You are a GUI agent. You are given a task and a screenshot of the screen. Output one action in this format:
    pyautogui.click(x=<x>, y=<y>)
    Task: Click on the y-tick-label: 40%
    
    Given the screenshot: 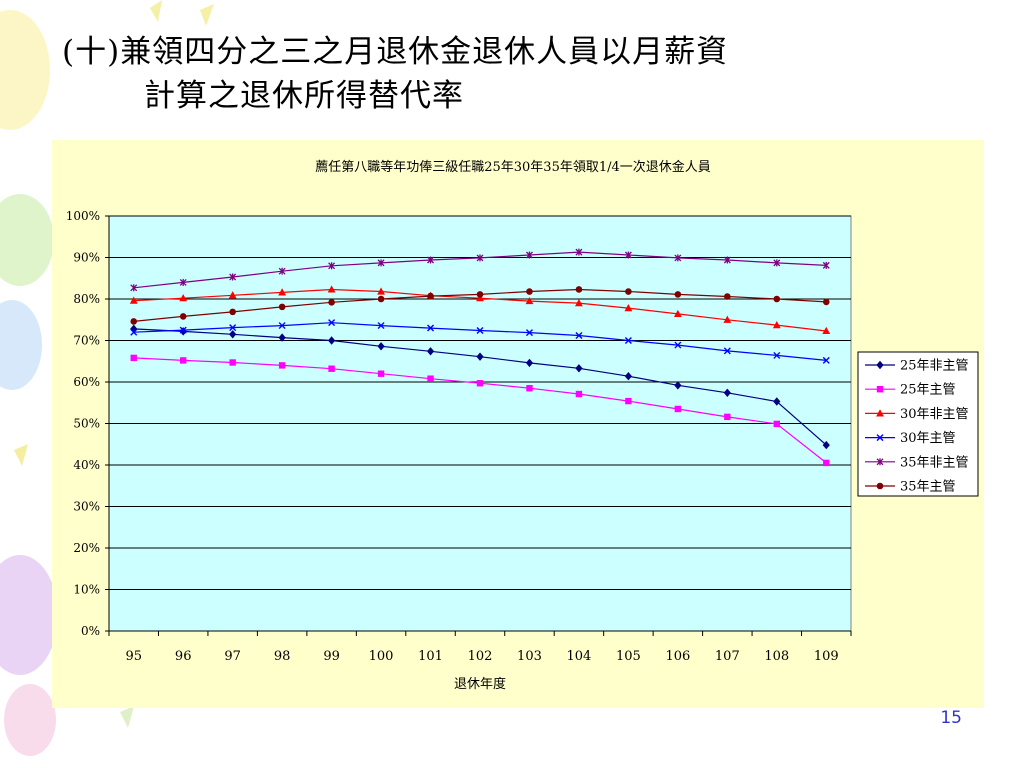 What is the action you would take?
    pyautogui.click(x=86, y=465)
    